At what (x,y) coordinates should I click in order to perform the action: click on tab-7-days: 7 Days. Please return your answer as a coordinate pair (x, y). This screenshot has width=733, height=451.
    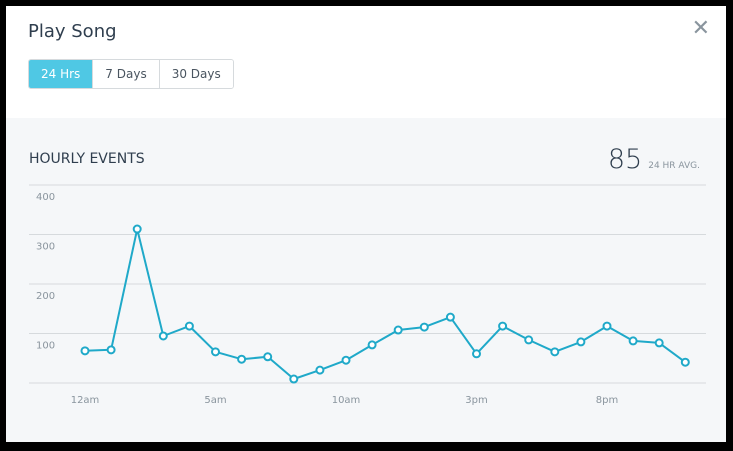
    Looking at the image, I should click on (125, 74).